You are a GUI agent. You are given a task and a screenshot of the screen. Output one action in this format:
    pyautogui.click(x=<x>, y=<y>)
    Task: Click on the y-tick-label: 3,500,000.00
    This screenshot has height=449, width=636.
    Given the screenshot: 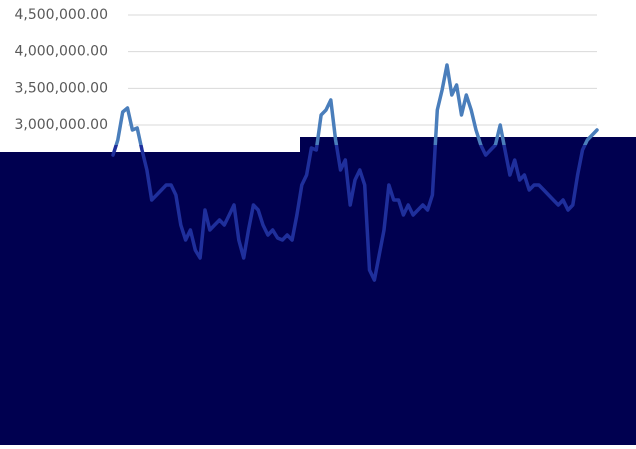 What is the action you would take?
    pyautogui.click(x=61, y=88)
    